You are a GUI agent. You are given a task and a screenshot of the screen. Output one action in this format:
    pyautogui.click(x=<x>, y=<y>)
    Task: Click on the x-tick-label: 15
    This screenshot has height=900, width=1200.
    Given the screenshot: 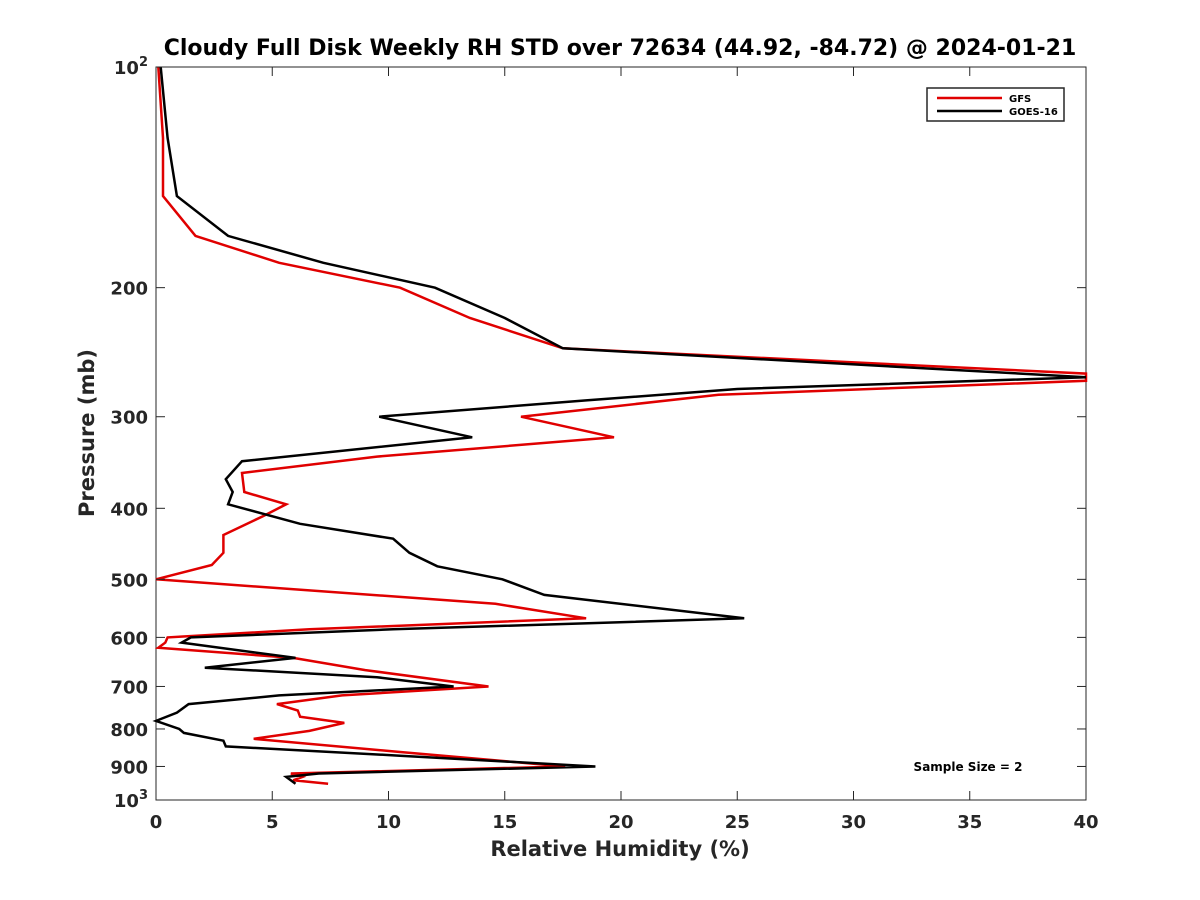 What is the action you would take?
    pyautogui.click(x=504, y=822)
    